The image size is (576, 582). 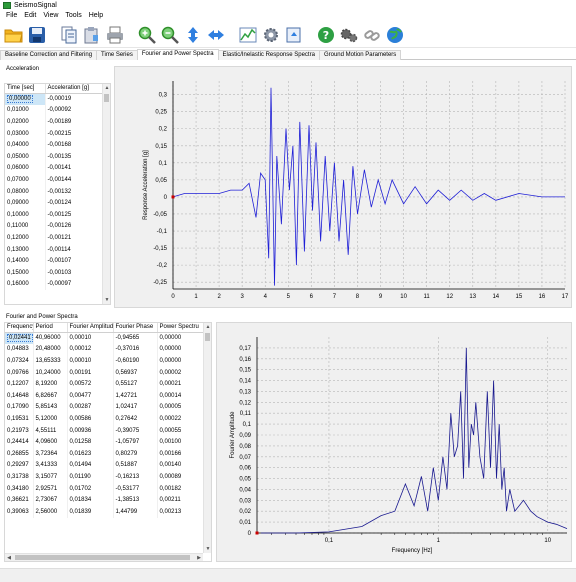 I want to click on table-cell: 0,55127, so click(x=135, y=384).